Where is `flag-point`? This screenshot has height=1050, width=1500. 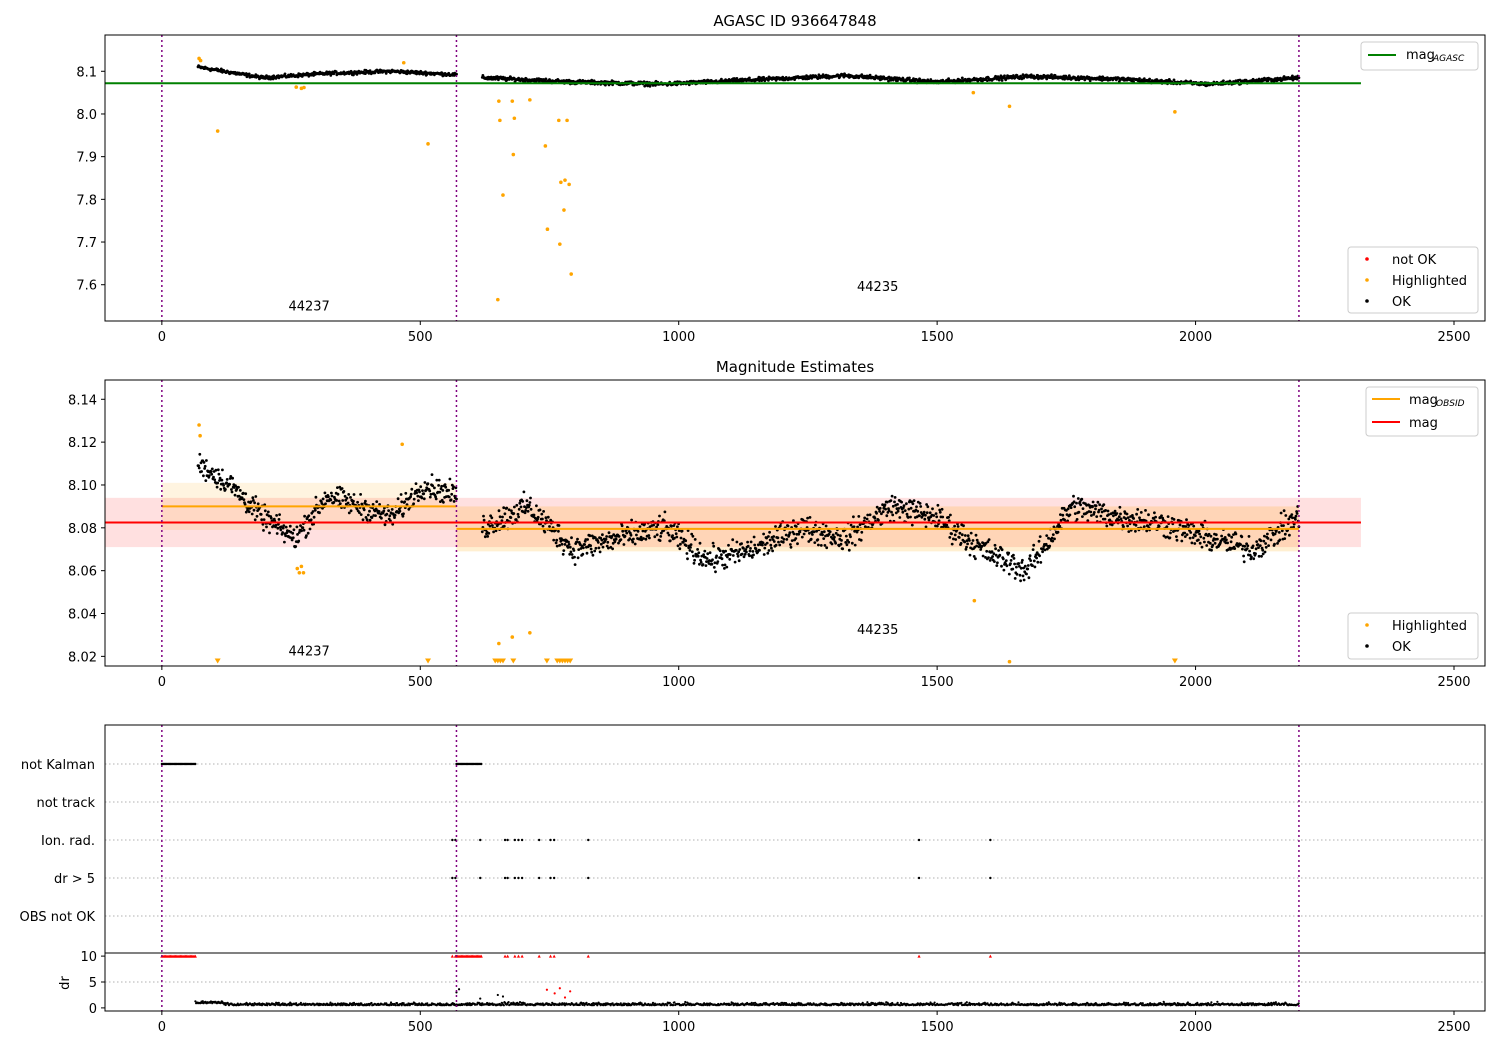
flag-point is located at coordinates (990, 840).